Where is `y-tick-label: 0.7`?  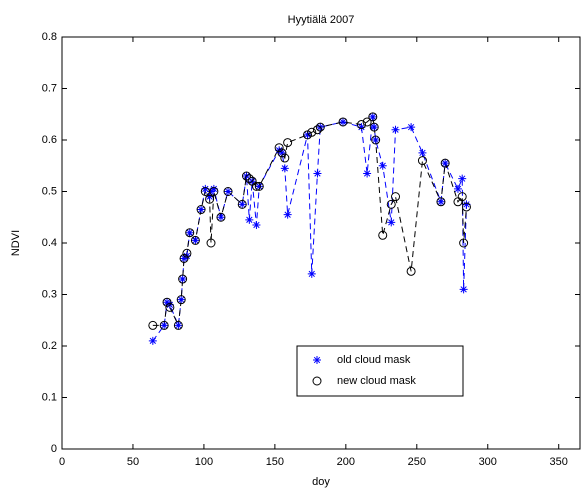 y-tick-label: 0.7 is located at coordinates (49, 88).